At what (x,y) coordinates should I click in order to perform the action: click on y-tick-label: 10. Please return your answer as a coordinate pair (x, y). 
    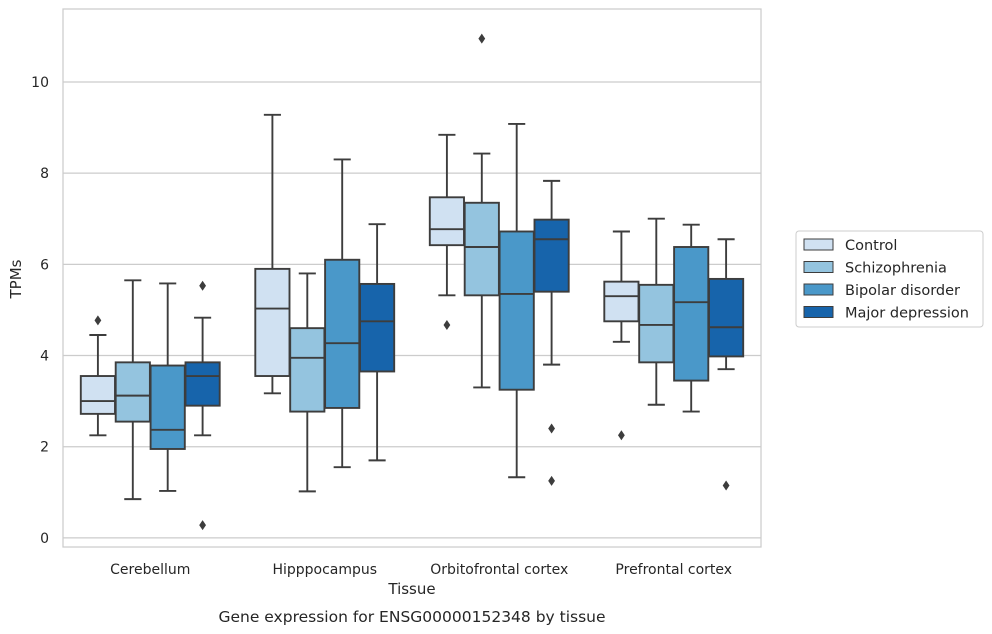
    Looking at the image, I should click on (40, 83).